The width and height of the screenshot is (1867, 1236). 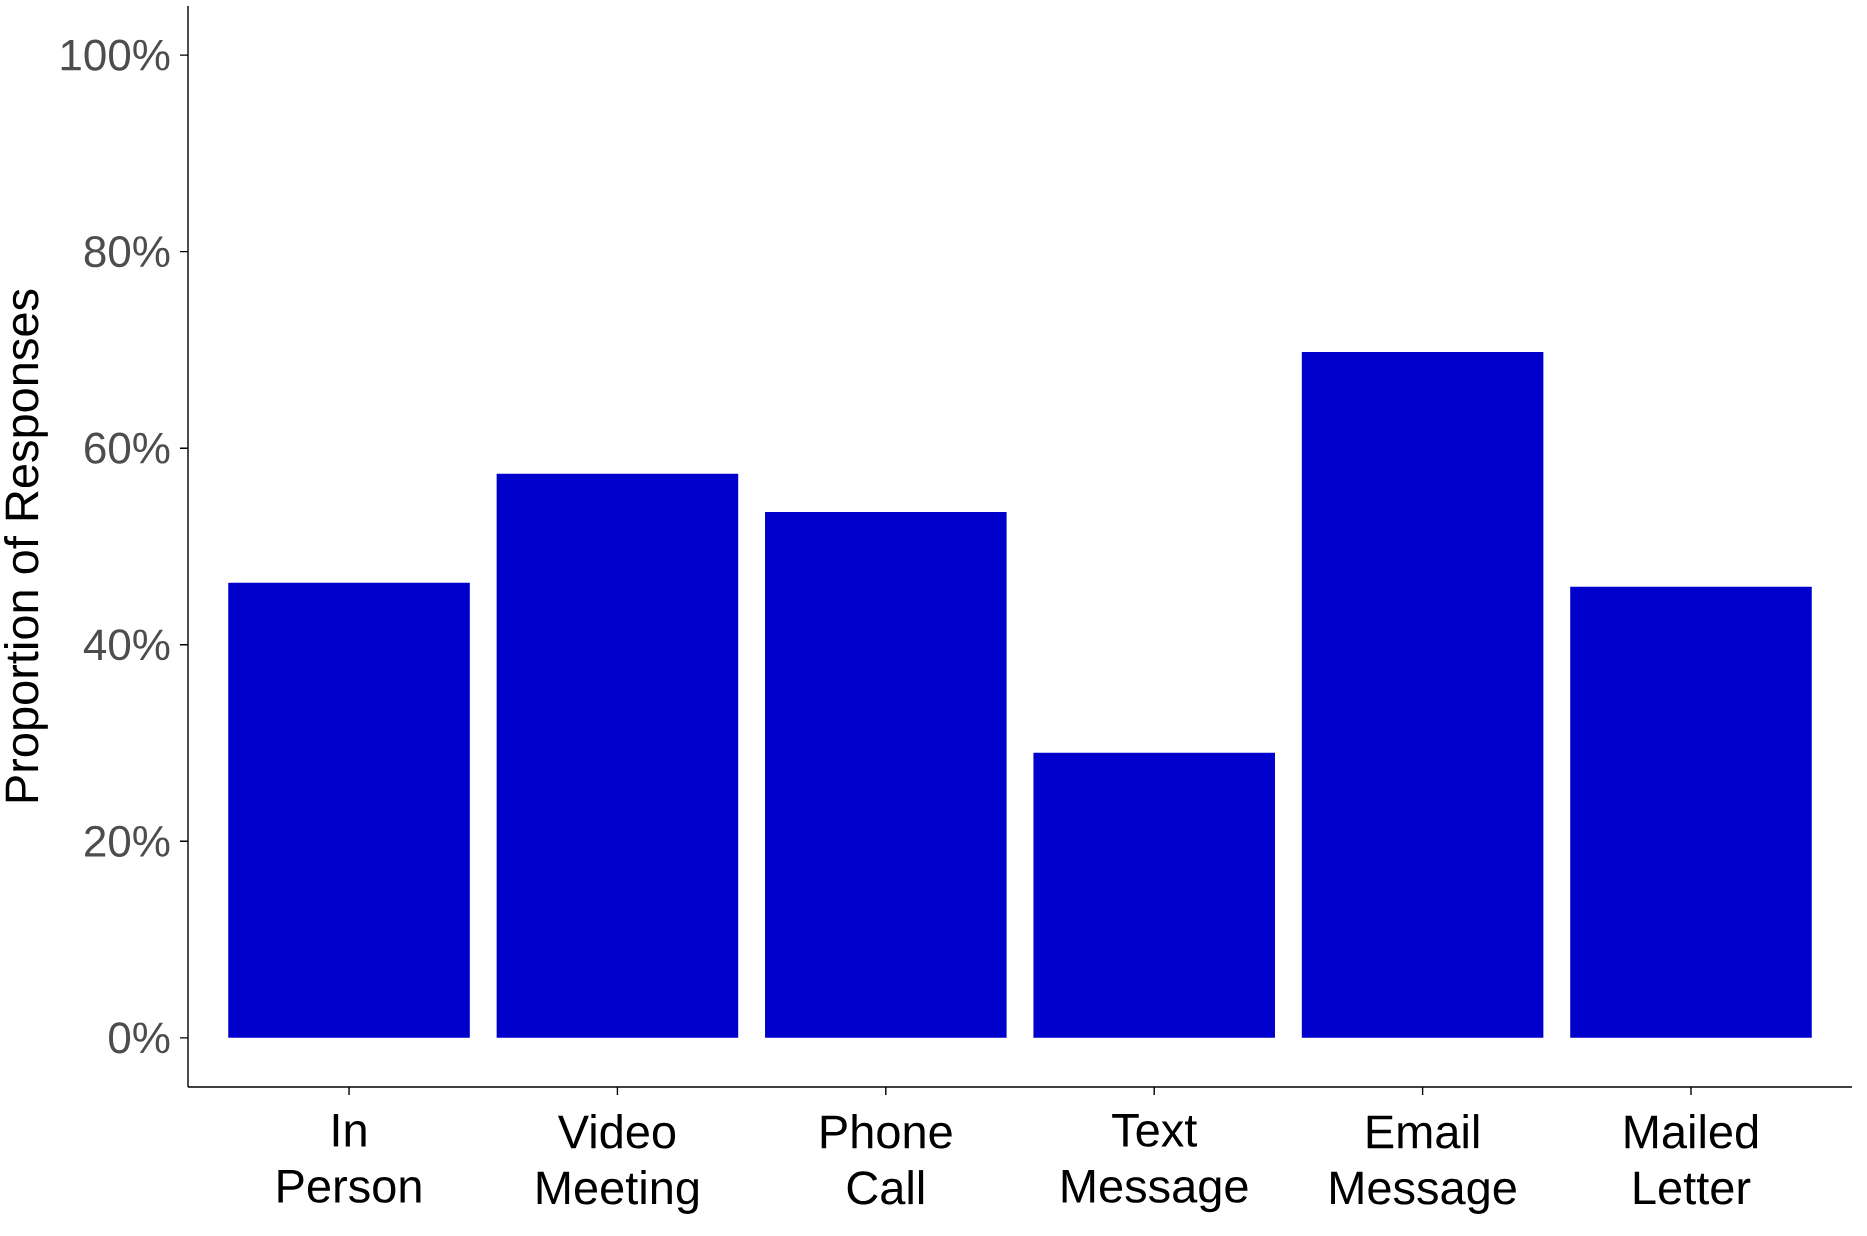 What do you see at coordinates (26, 545) in the screenshot?
I see `y-axis-title: Proportion of Responses` at bounding box center [26, 545].